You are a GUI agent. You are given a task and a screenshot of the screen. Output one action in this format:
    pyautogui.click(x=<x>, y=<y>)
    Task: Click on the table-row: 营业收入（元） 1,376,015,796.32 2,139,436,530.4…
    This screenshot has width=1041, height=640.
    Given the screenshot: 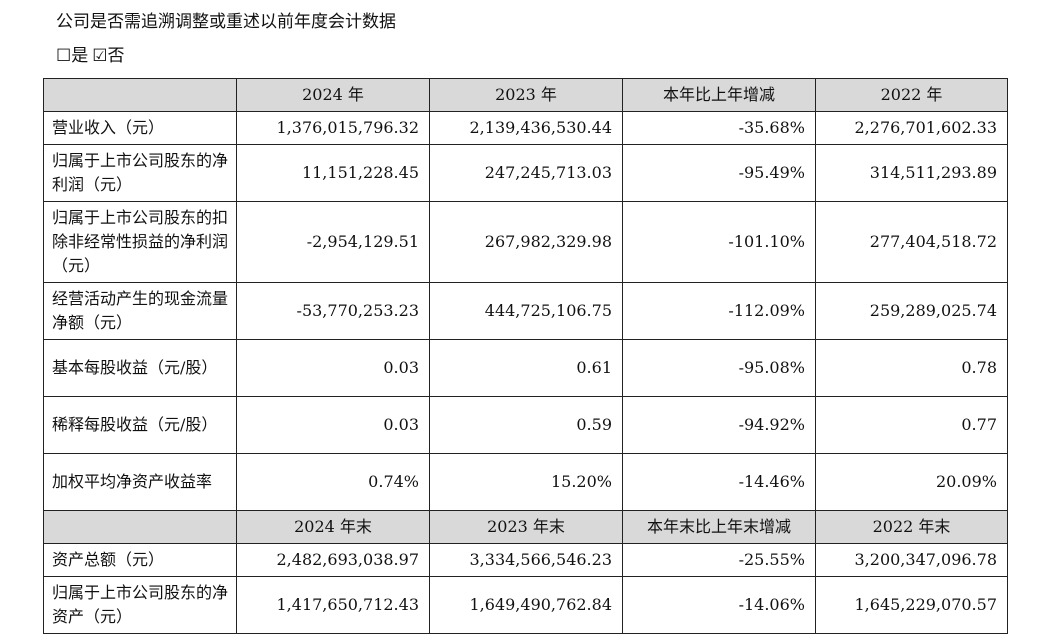 What is the action you would take?
    pyautogui.click(x=525, y=128)
    